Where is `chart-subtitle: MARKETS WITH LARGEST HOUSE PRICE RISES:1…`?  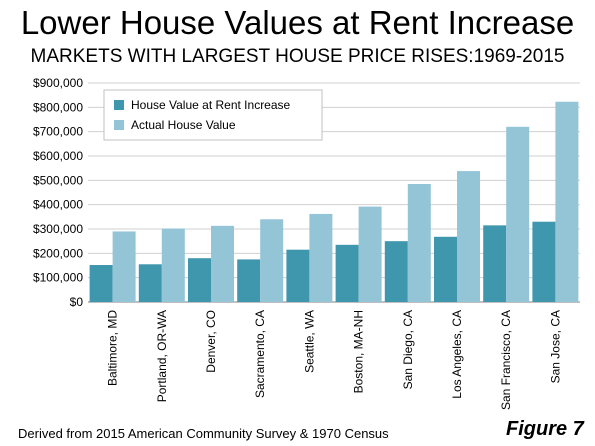 chart-subtitle: MARKETS WITH LARGEST HOUSE PRICE RISES:1… is located at coordinates (297, 56).